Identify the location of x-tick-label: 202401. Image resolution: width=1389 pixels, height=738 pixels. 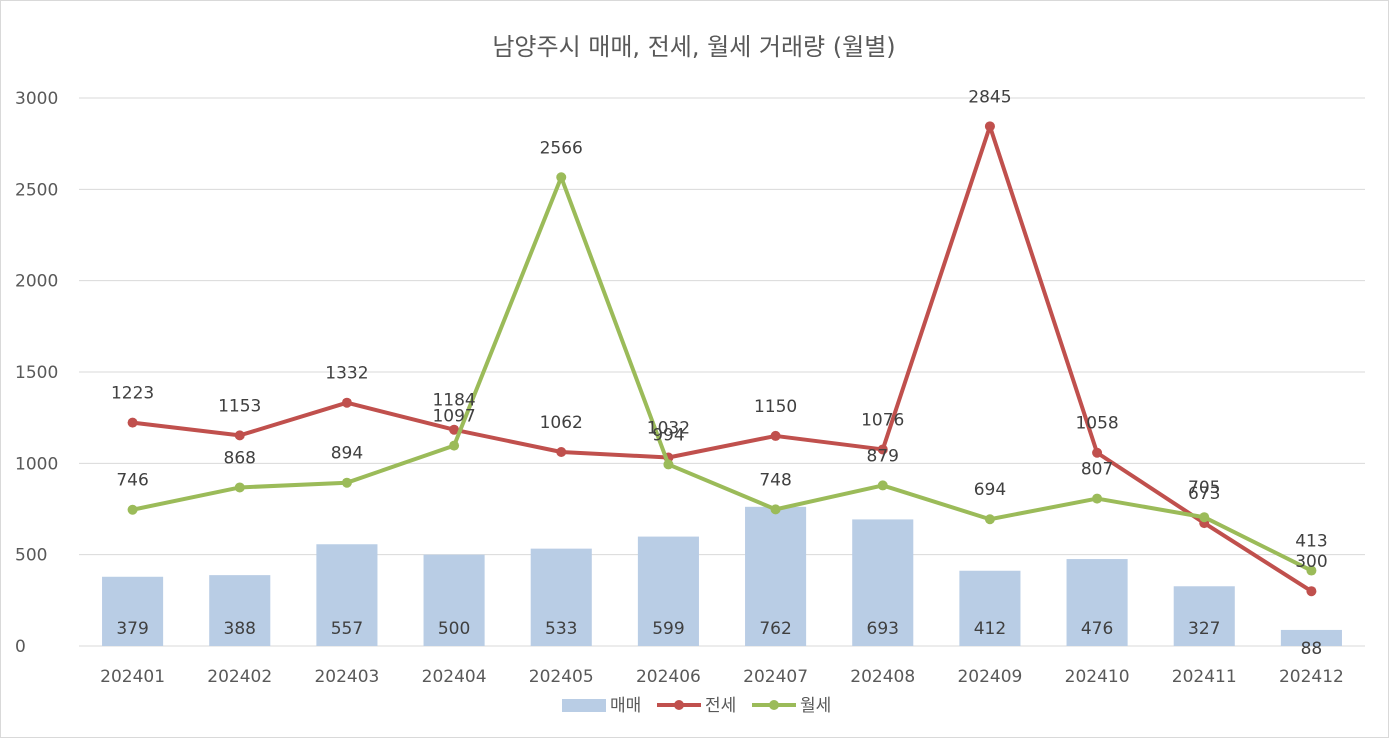
(132, 677).